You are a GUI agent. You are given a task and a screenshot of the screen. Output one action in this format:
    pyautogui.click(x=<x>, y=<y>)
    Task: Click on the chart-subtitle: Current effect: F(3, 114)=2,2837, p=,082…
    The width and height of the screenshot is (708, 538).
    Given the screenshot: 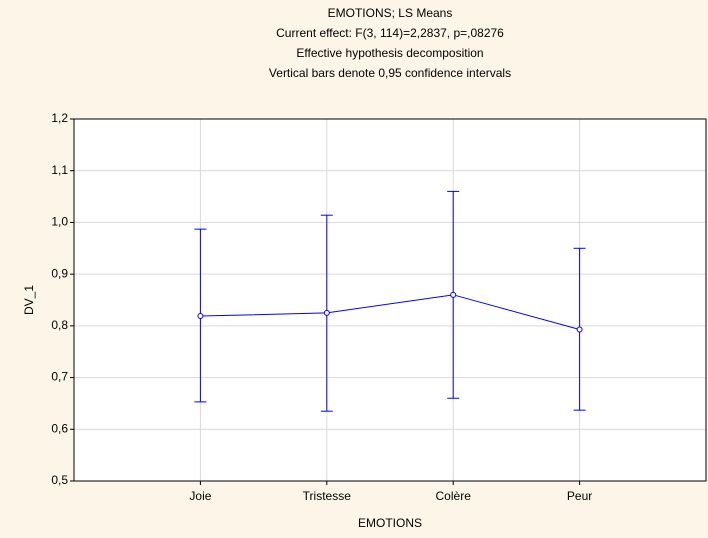 What is the action you would take?
    pyautogui.click(x=390, y=33)
    